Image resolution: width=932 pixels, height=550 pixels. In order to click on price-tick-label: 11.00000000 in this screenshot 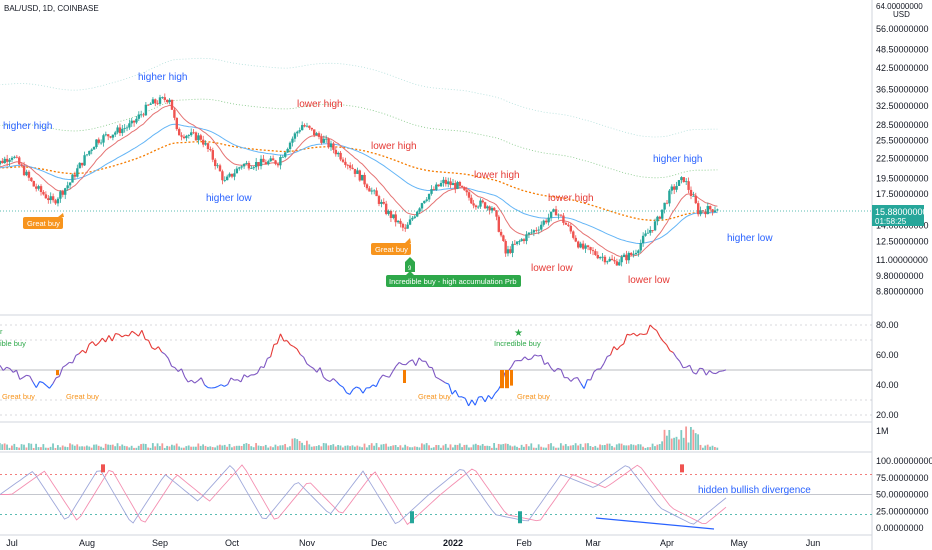, I will do `click(902, 260)`.